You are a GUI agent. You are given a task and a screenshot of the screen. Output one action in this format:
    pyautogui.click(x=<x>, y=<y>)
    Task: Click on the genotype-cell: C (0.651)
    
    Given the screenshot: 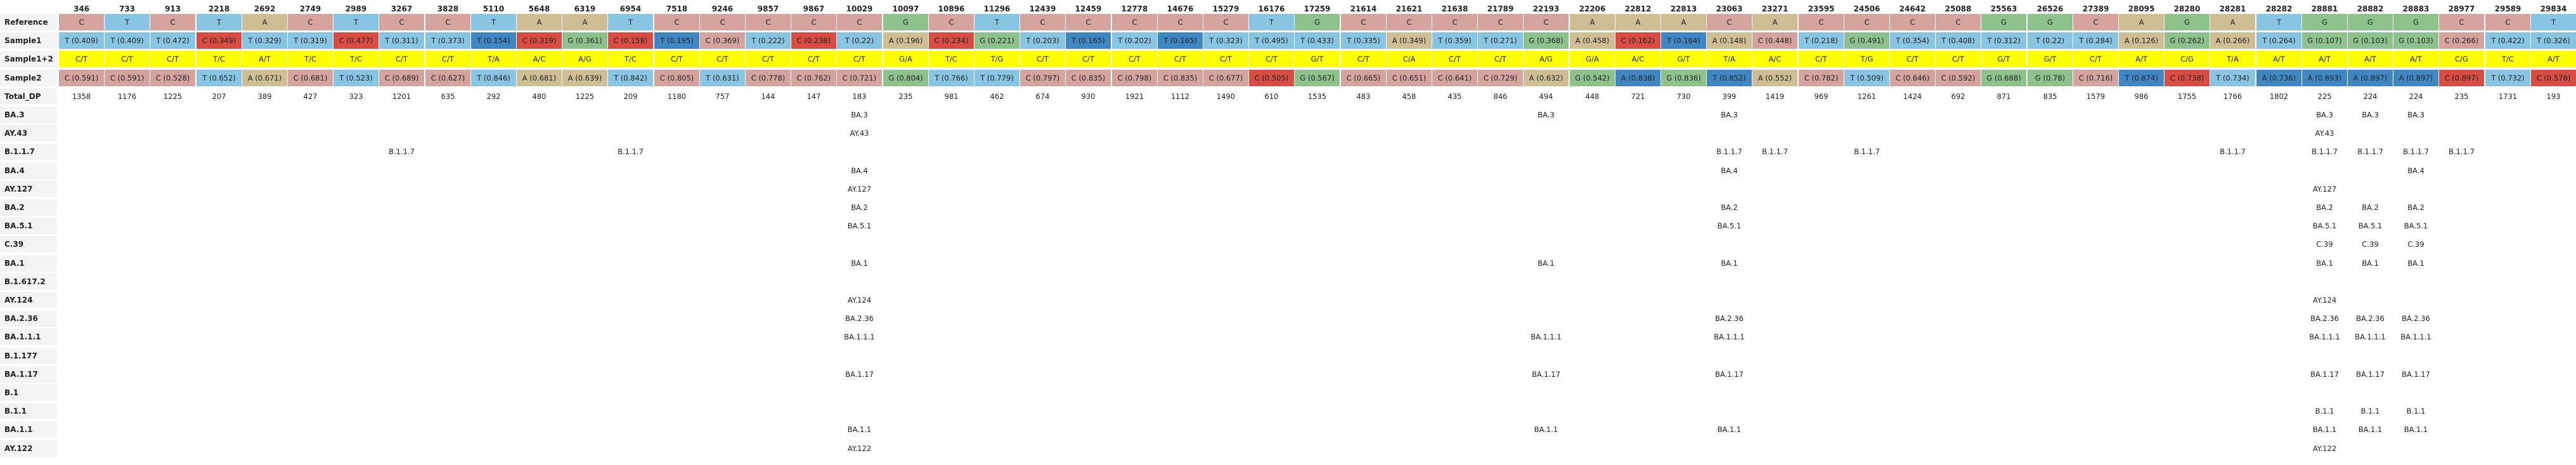 What is the action you would take?
    pyautogui.click(x=1409, y=78)
    